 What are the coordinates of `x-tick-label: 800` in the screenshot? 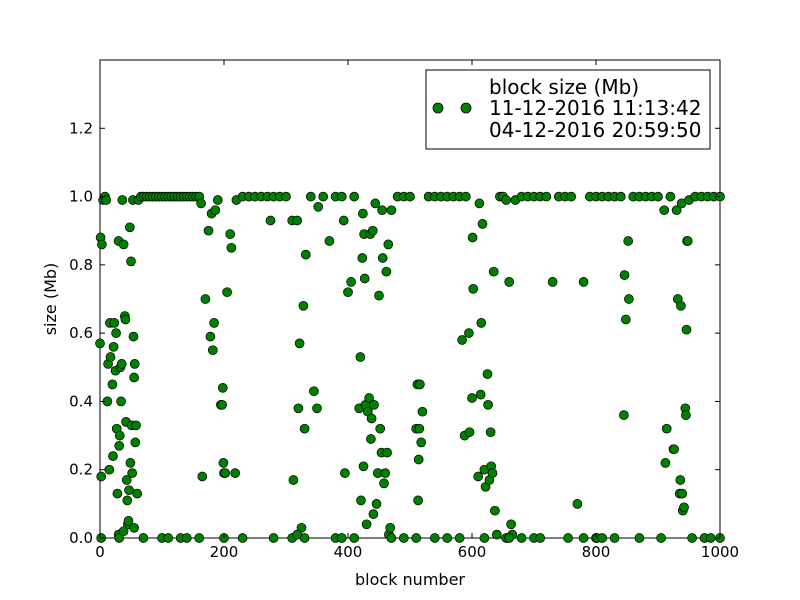 It's located at (596, 552).